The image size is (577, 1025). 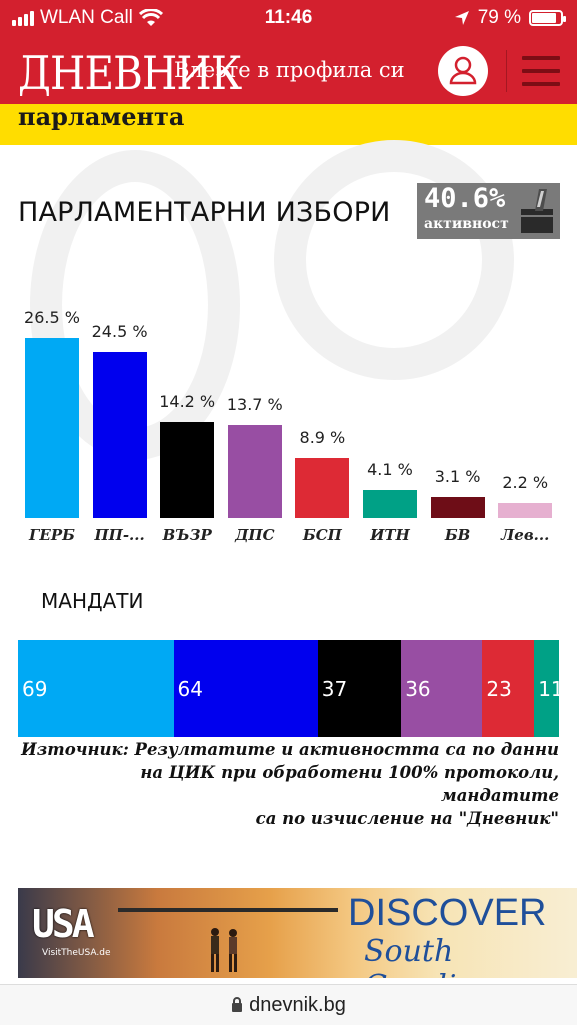 I want to click on mandates-bar: 69 64 37 36 23 11, so click(x=288, y=688).